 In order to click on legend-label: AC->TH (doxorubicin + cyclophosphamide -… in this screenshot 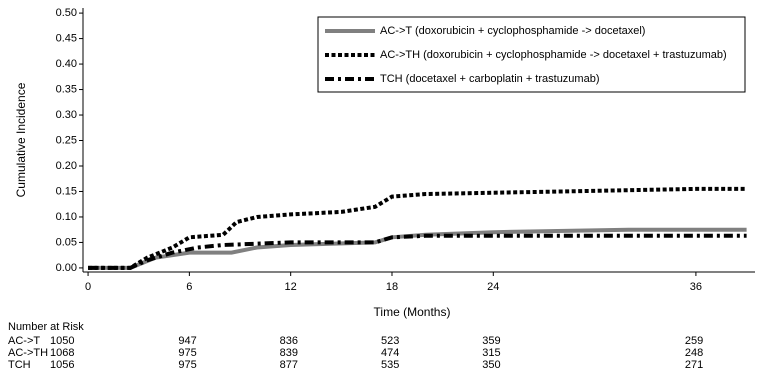, I will do `click(553, 55)`.